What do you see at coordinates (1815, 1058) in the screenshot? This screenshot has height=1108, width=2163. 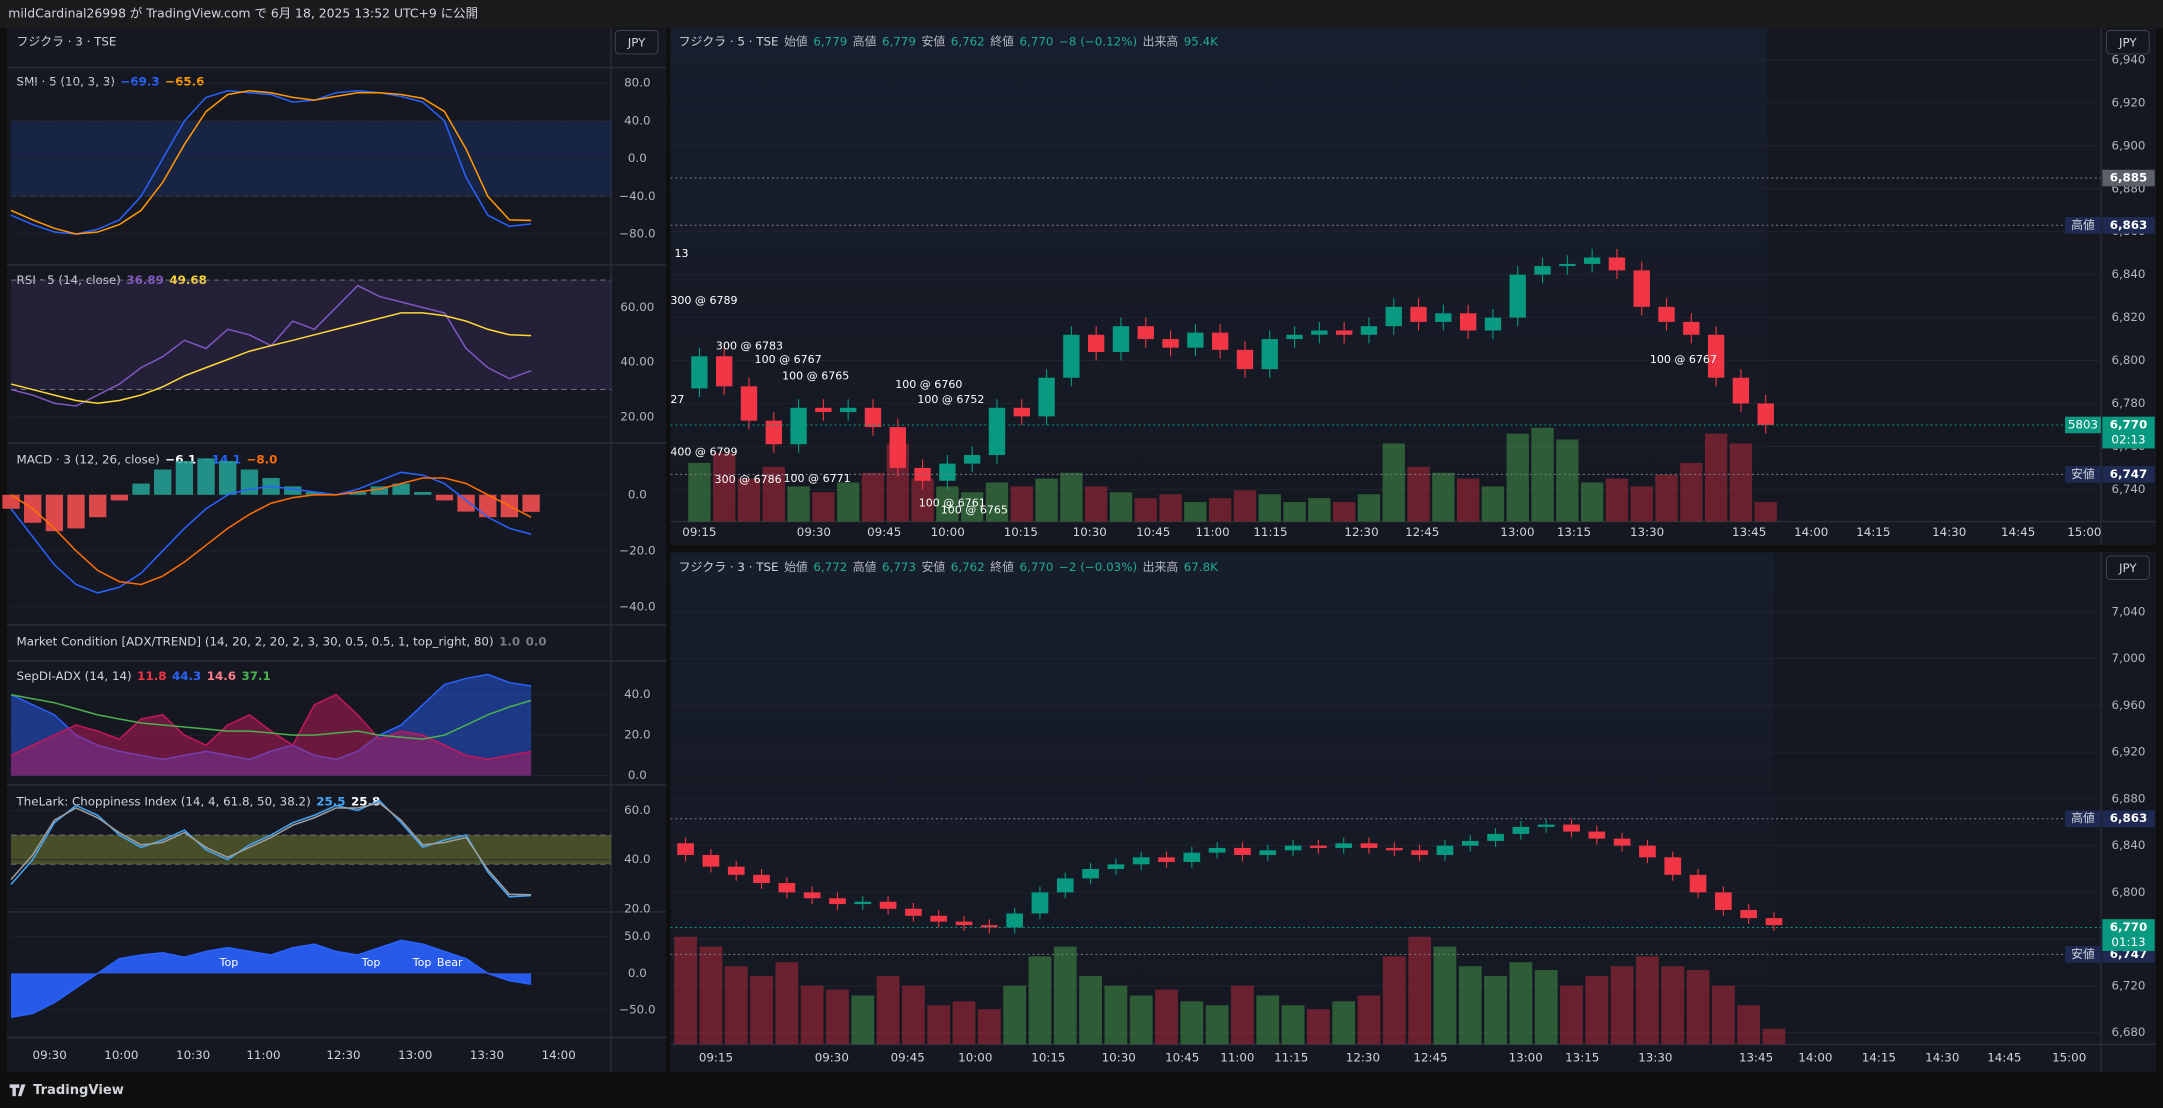 I see `time-tick-label: 14:00` at bounding box center [1815, 1058].